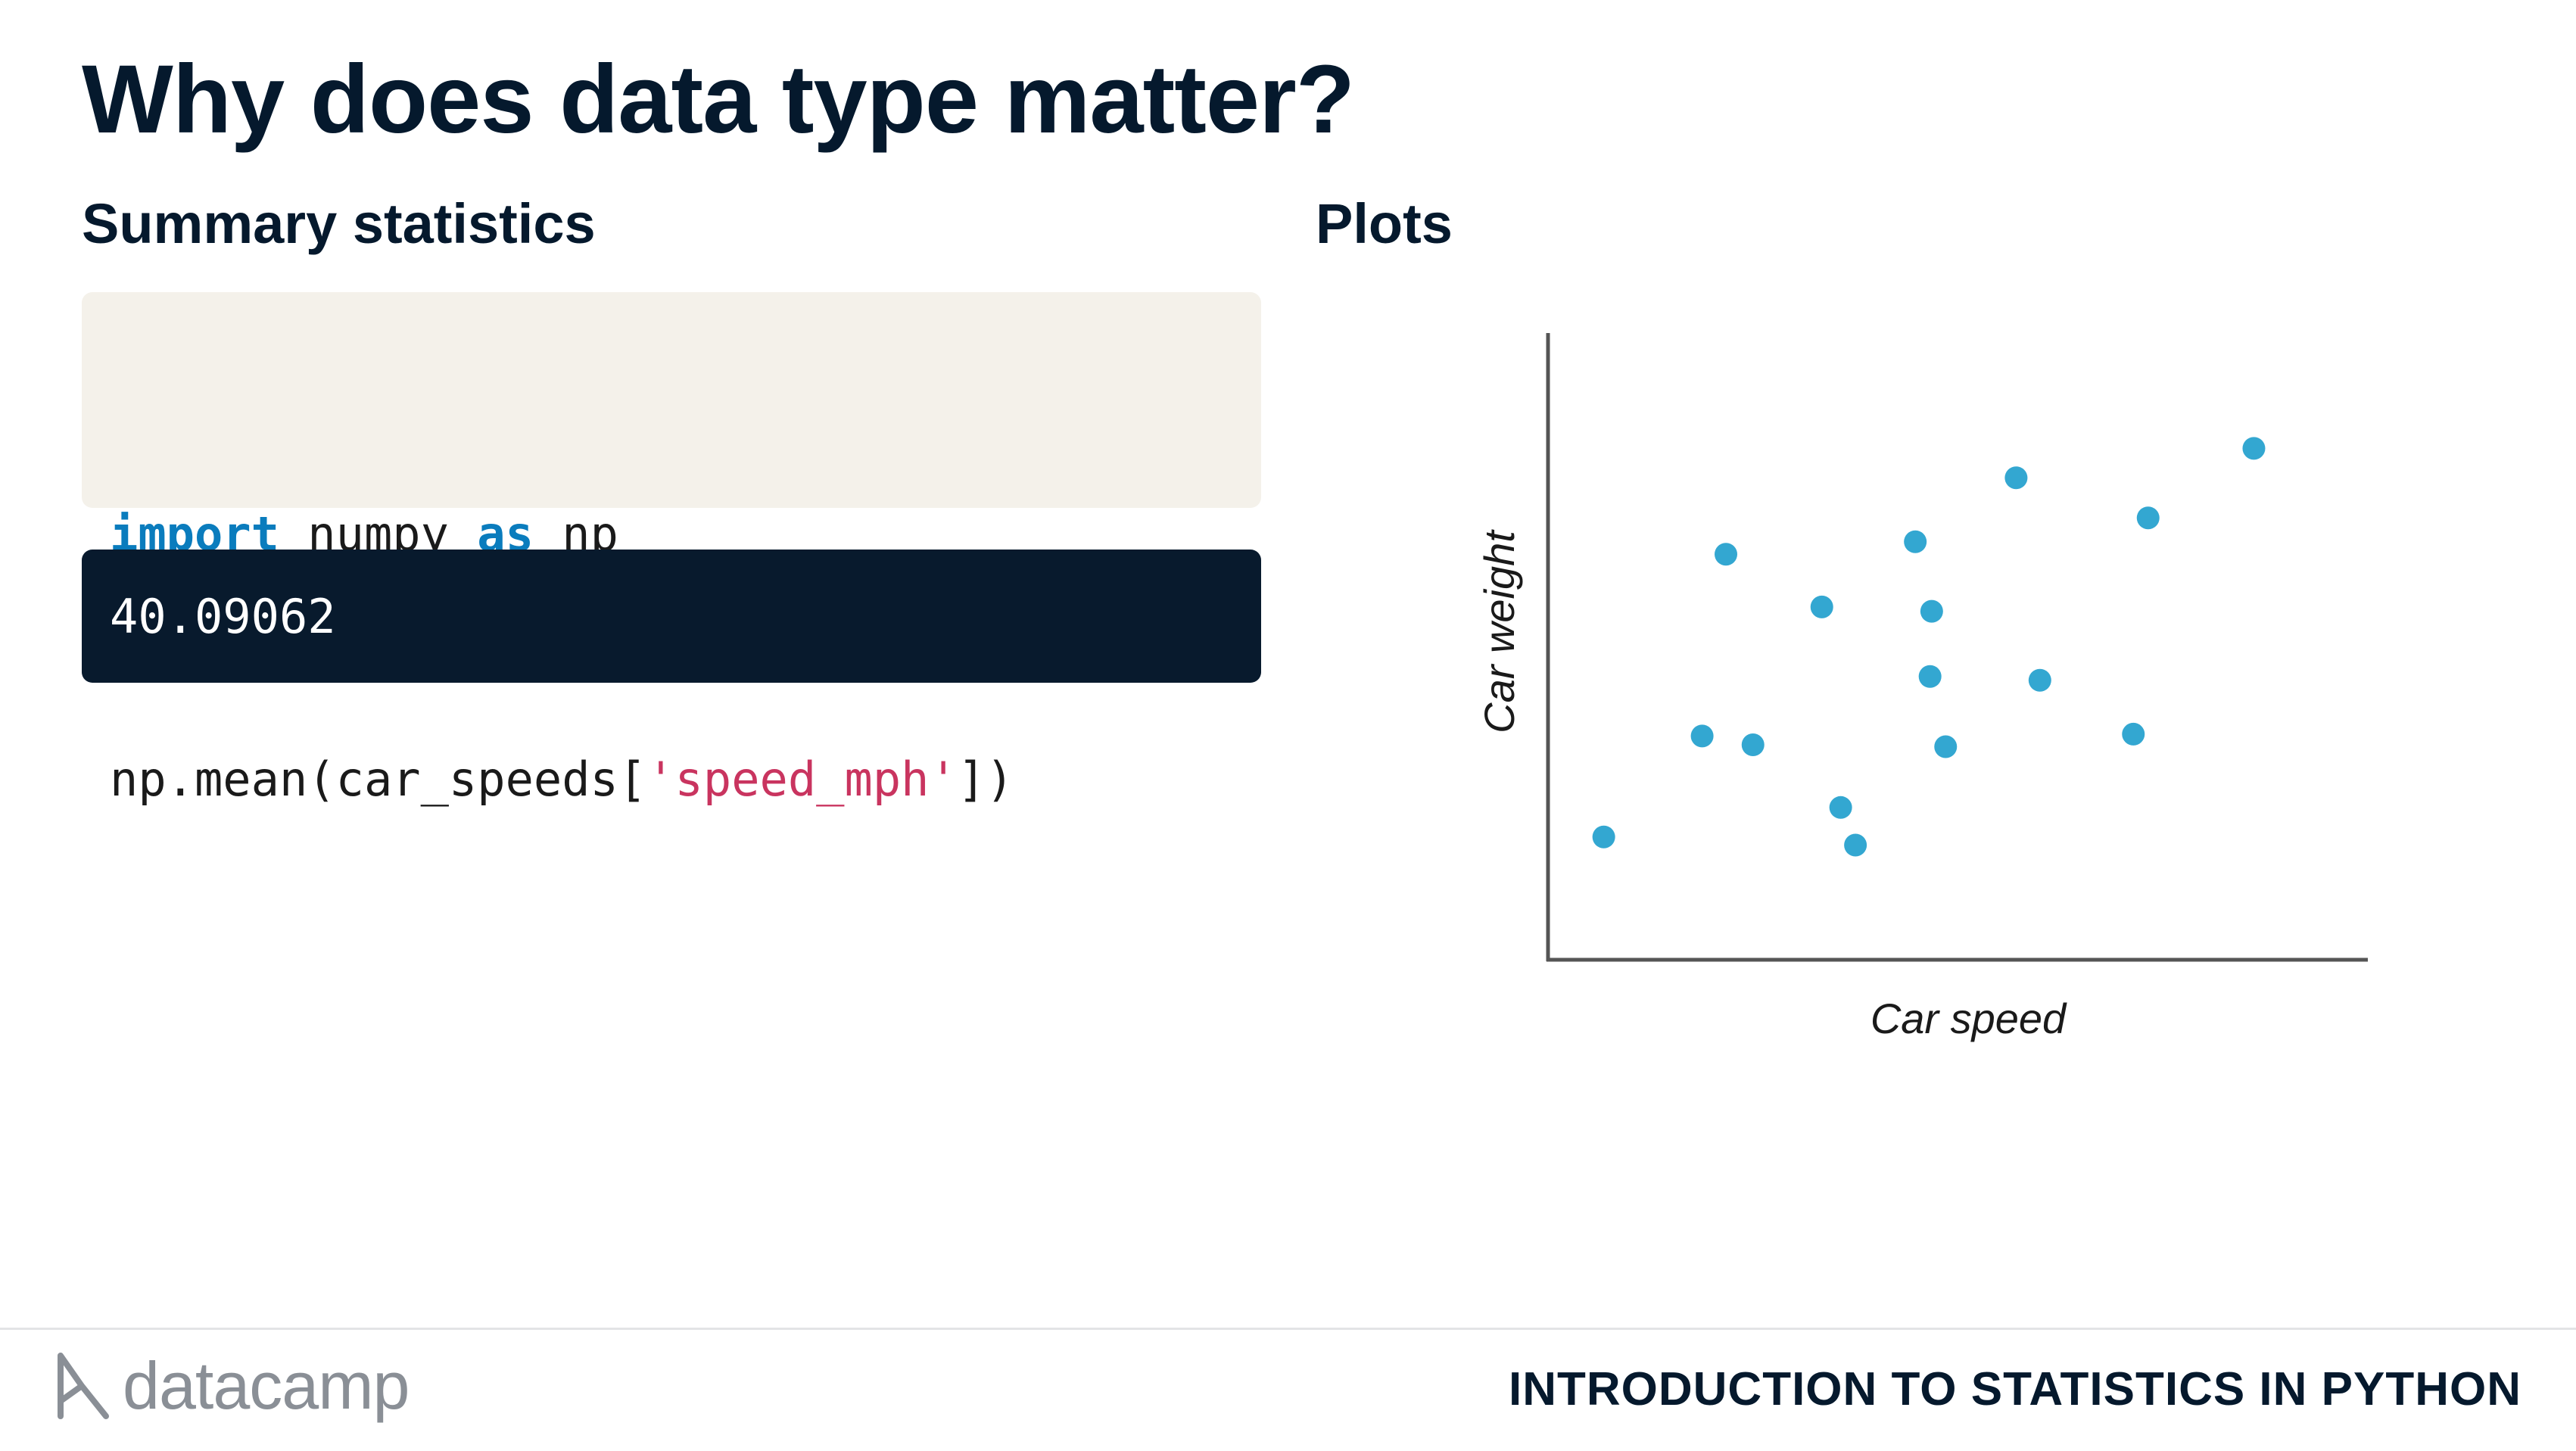 The width and height of the screenshot is (2576, 1451). I want to click on code-text: ]), so click(986, 780).